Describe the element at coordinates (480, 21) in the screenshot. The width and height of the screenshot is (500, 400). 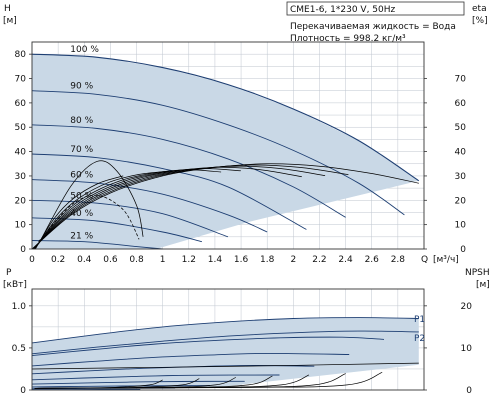
I see `eta-axis-unit: [%]` at that location.